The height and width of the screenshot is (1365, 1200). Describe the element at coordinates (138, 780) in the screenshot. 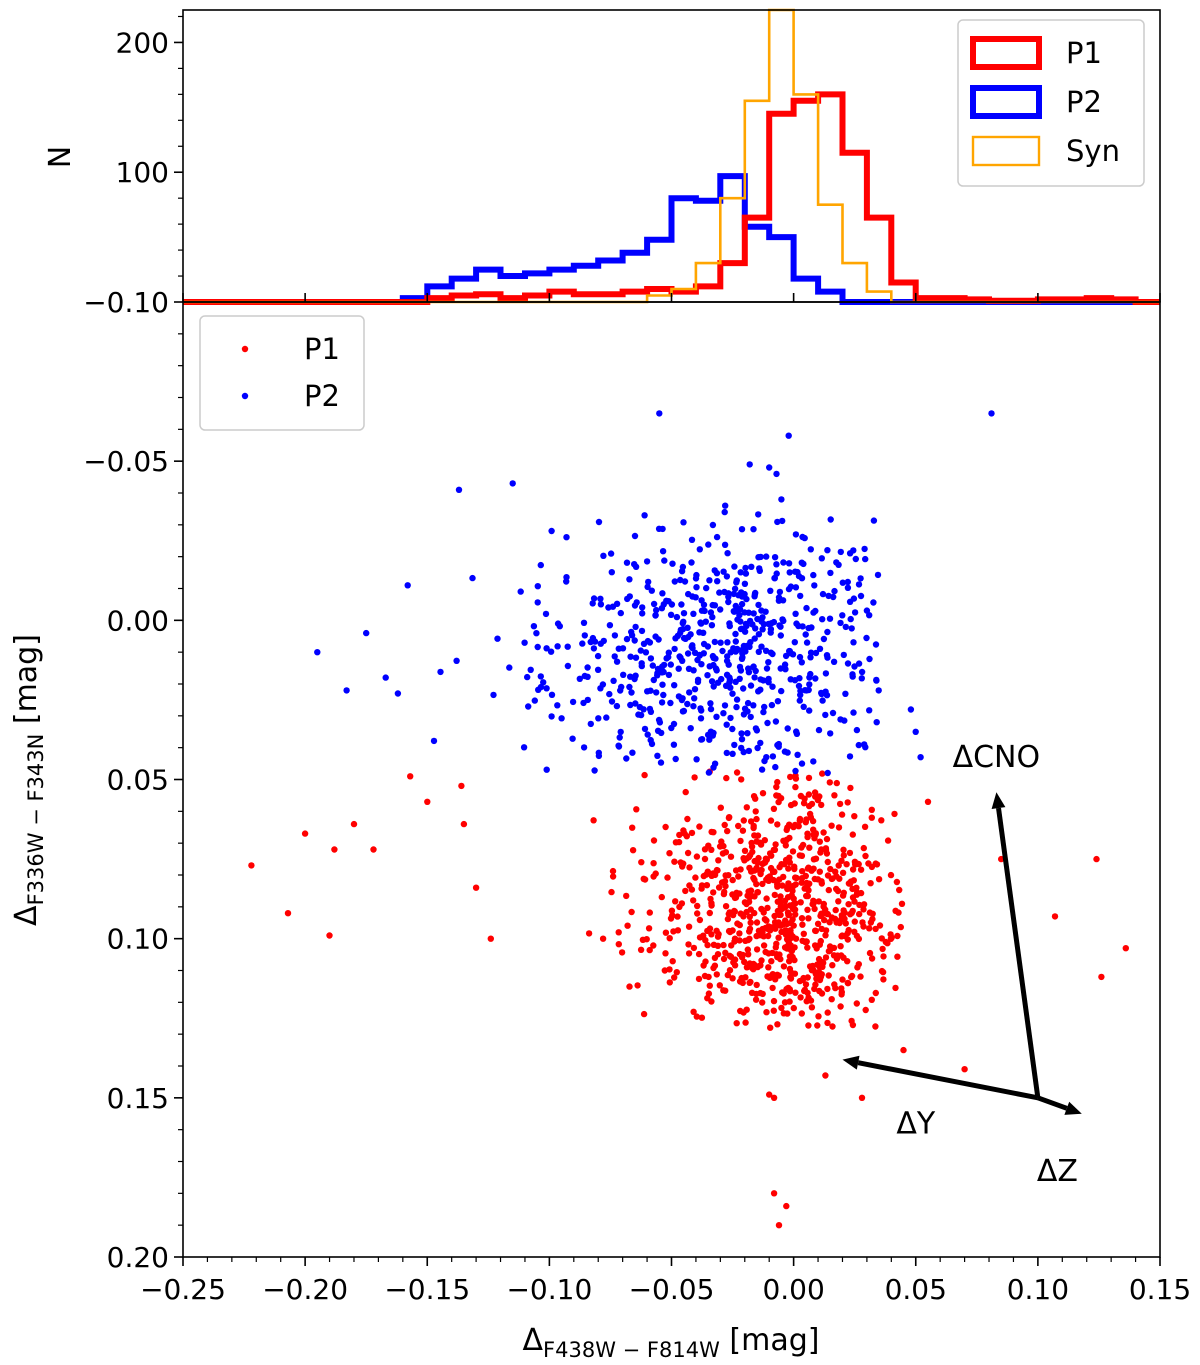

I see `scatter-ytick-label: 0.05` at that location.